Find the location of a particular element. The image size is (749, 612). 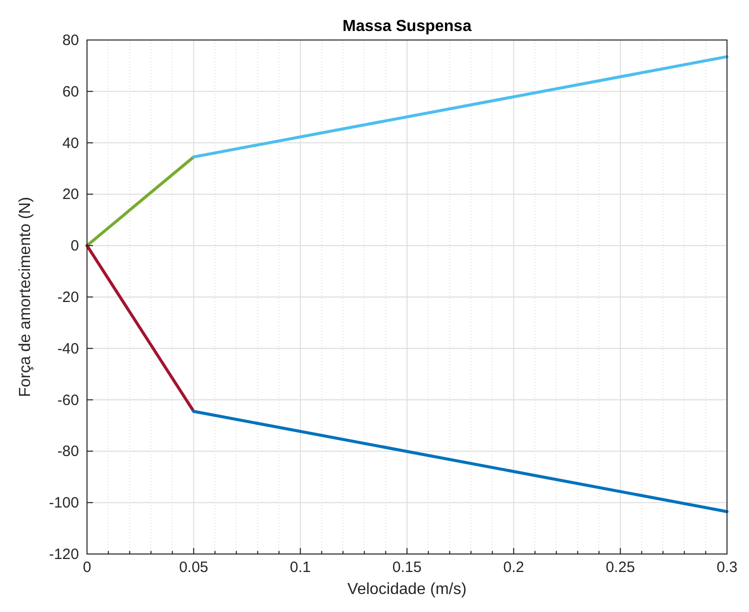

y-tick-label: 20 is located at coordinates (70, 195).